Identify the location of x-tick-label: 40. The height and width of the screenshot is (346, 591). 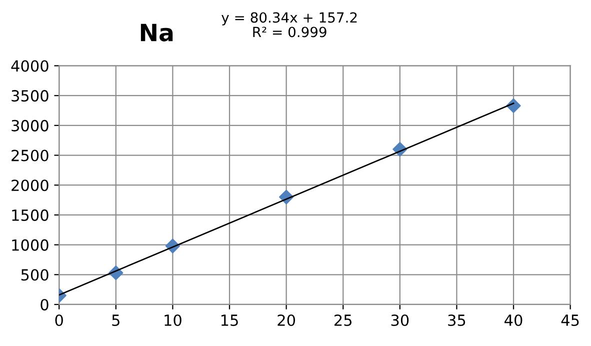
(513, 320).